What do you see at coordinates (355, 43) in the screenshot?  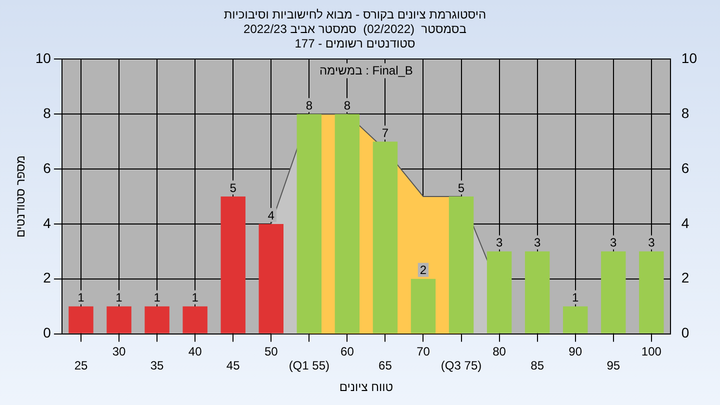 I see `text: סטודנטים רשומים - 177` at bounding box center [355, 43].